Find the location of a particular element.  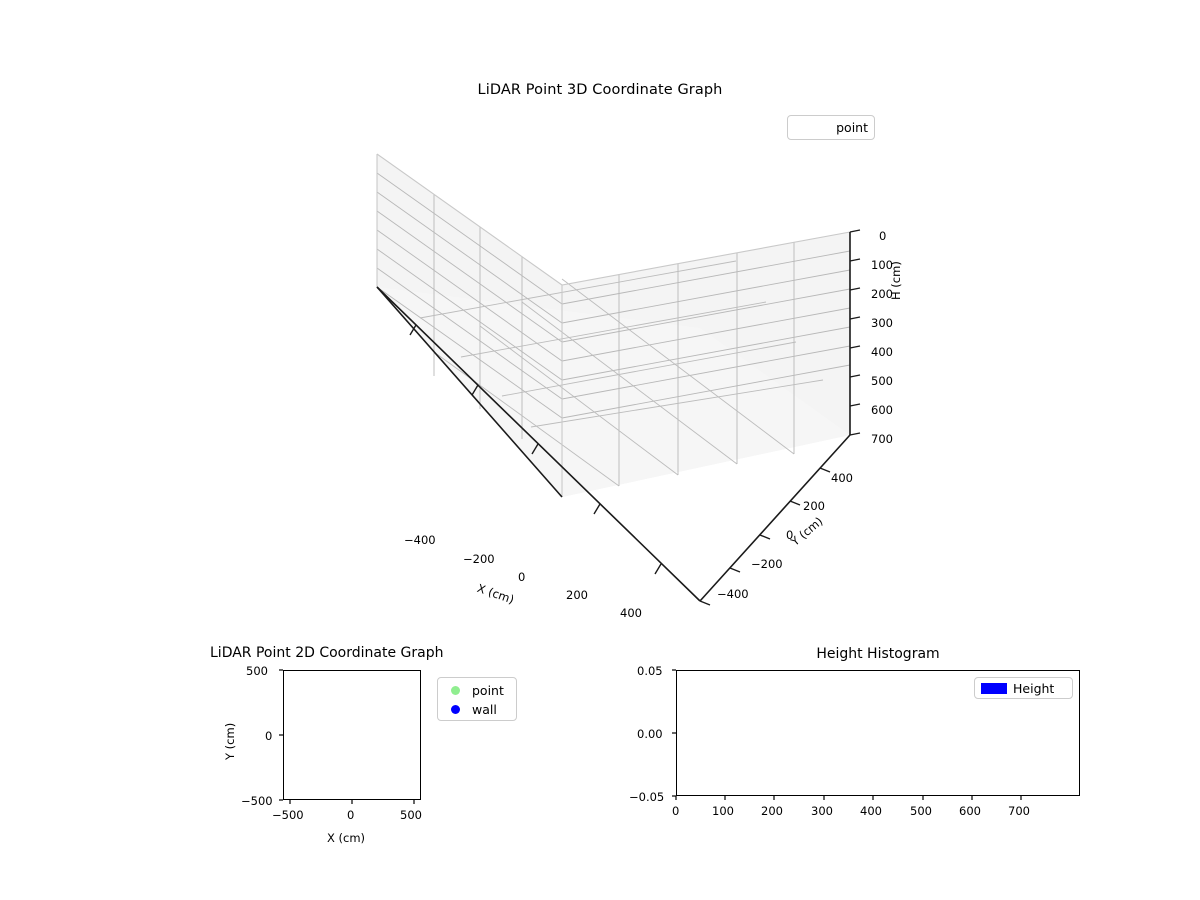

histogram-xtick-0: 0 is located at coordinates (676, 811).